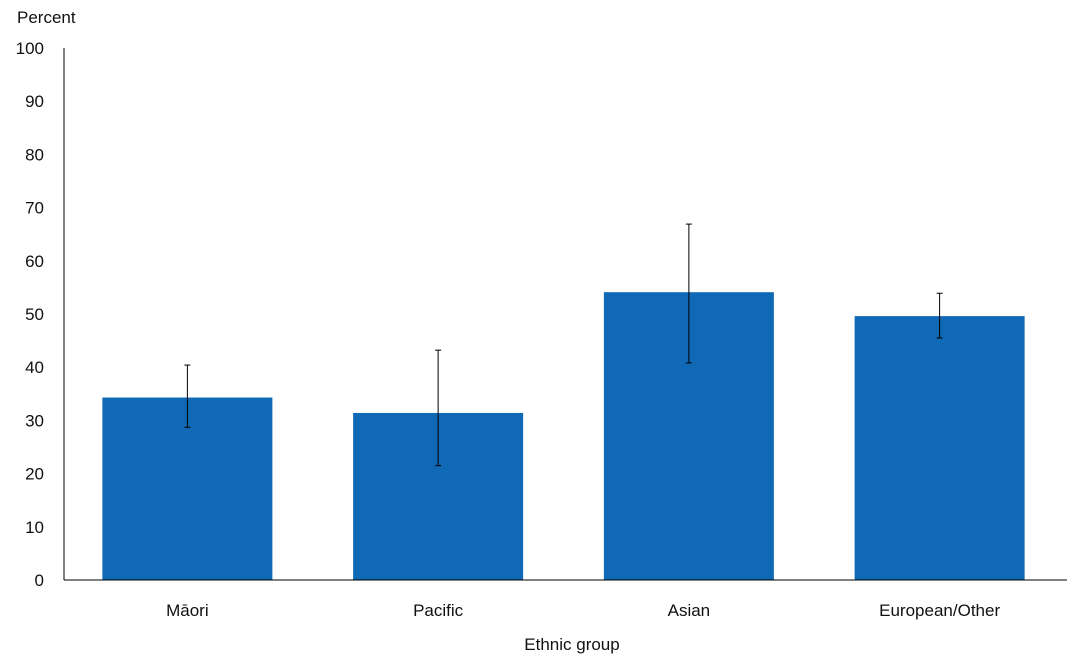 Image resolution: width=1070 pixels, height=657 pixels. I want to click on y-axis: 0 10 20 30 40 50 60 70 80 90 100, so click(30, 314).